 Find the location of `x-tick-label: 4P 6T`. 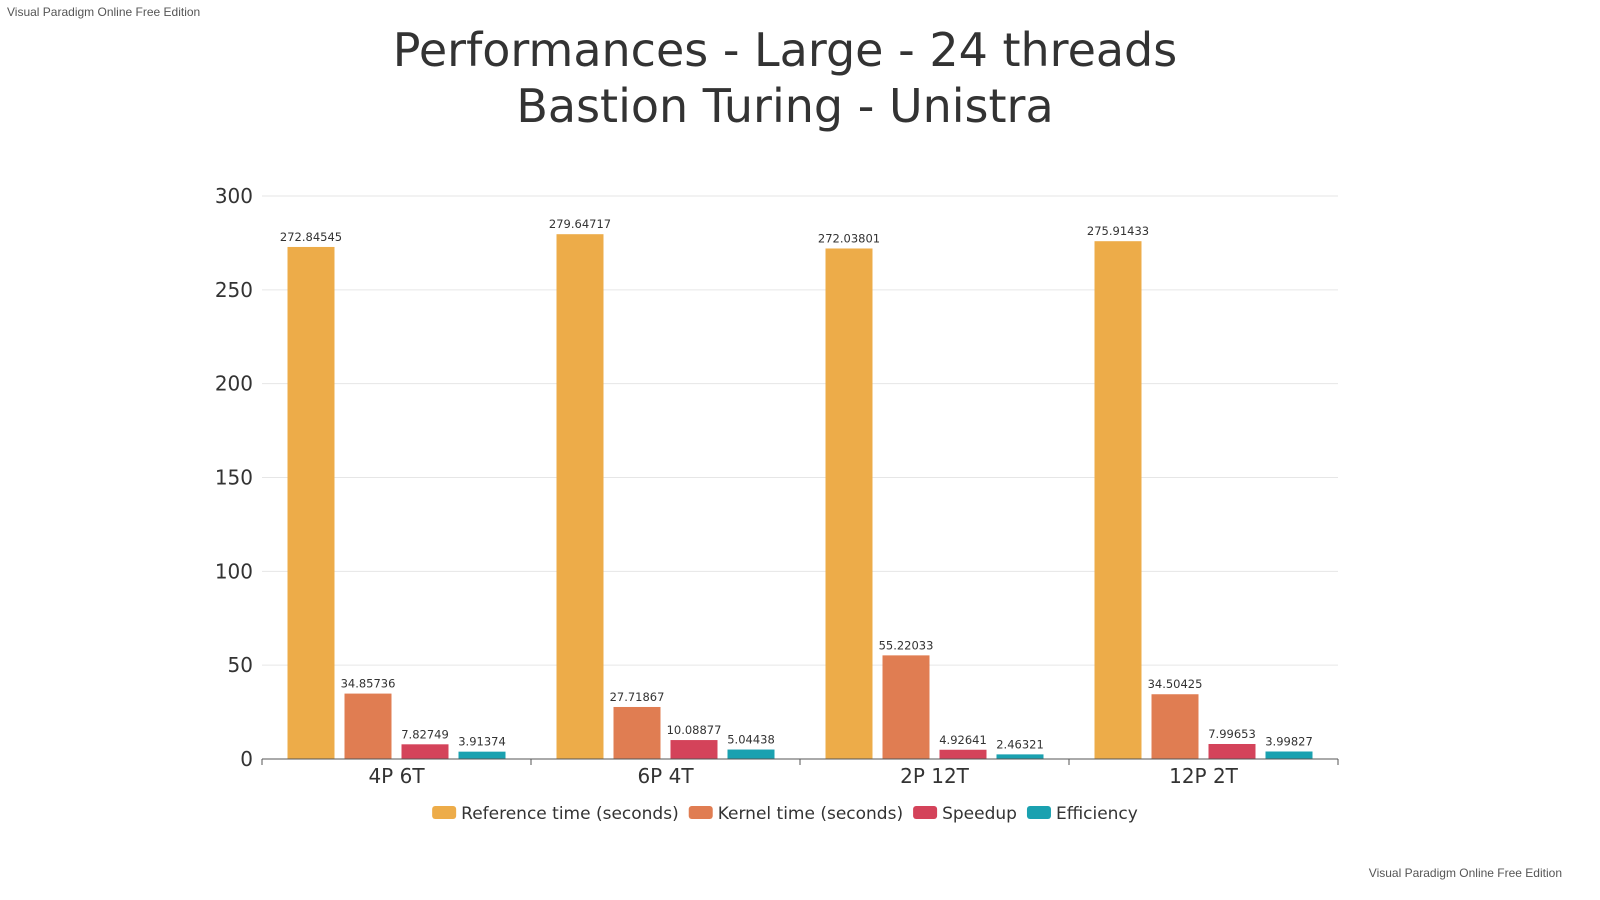

x-tick-label: 4P 6T is located at coordinates (396, 776).